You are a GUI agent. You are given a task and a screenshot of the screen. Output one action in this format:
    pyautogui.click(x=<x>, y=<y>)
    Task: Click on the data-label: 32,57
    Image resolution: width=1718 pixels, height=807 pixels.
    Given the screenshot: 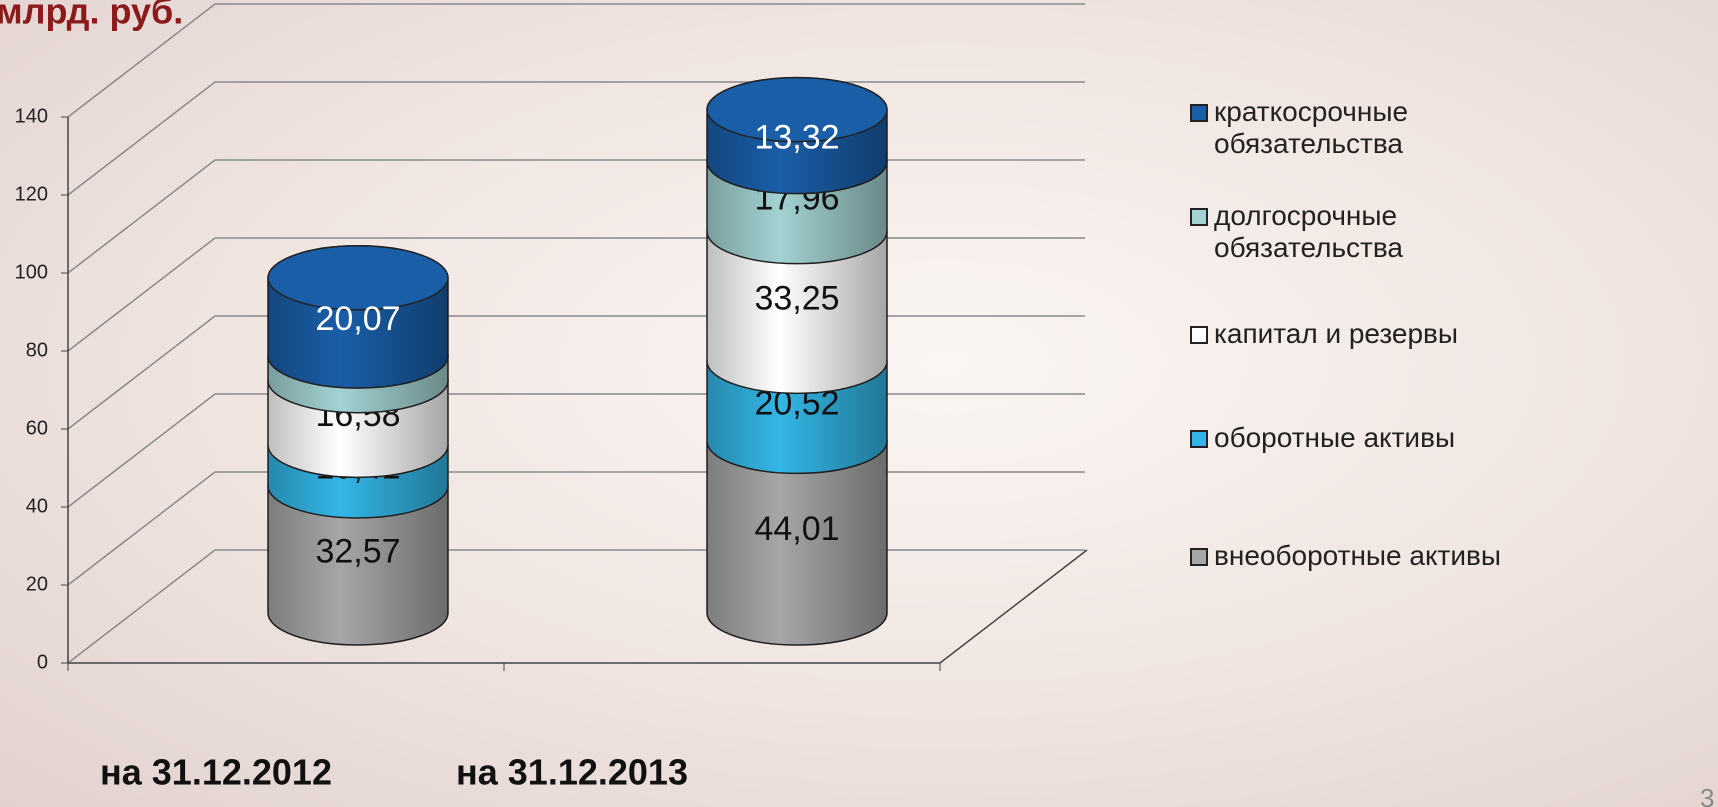 What is the action you would take?
    pyautogui.click(x=357, y=551)
    